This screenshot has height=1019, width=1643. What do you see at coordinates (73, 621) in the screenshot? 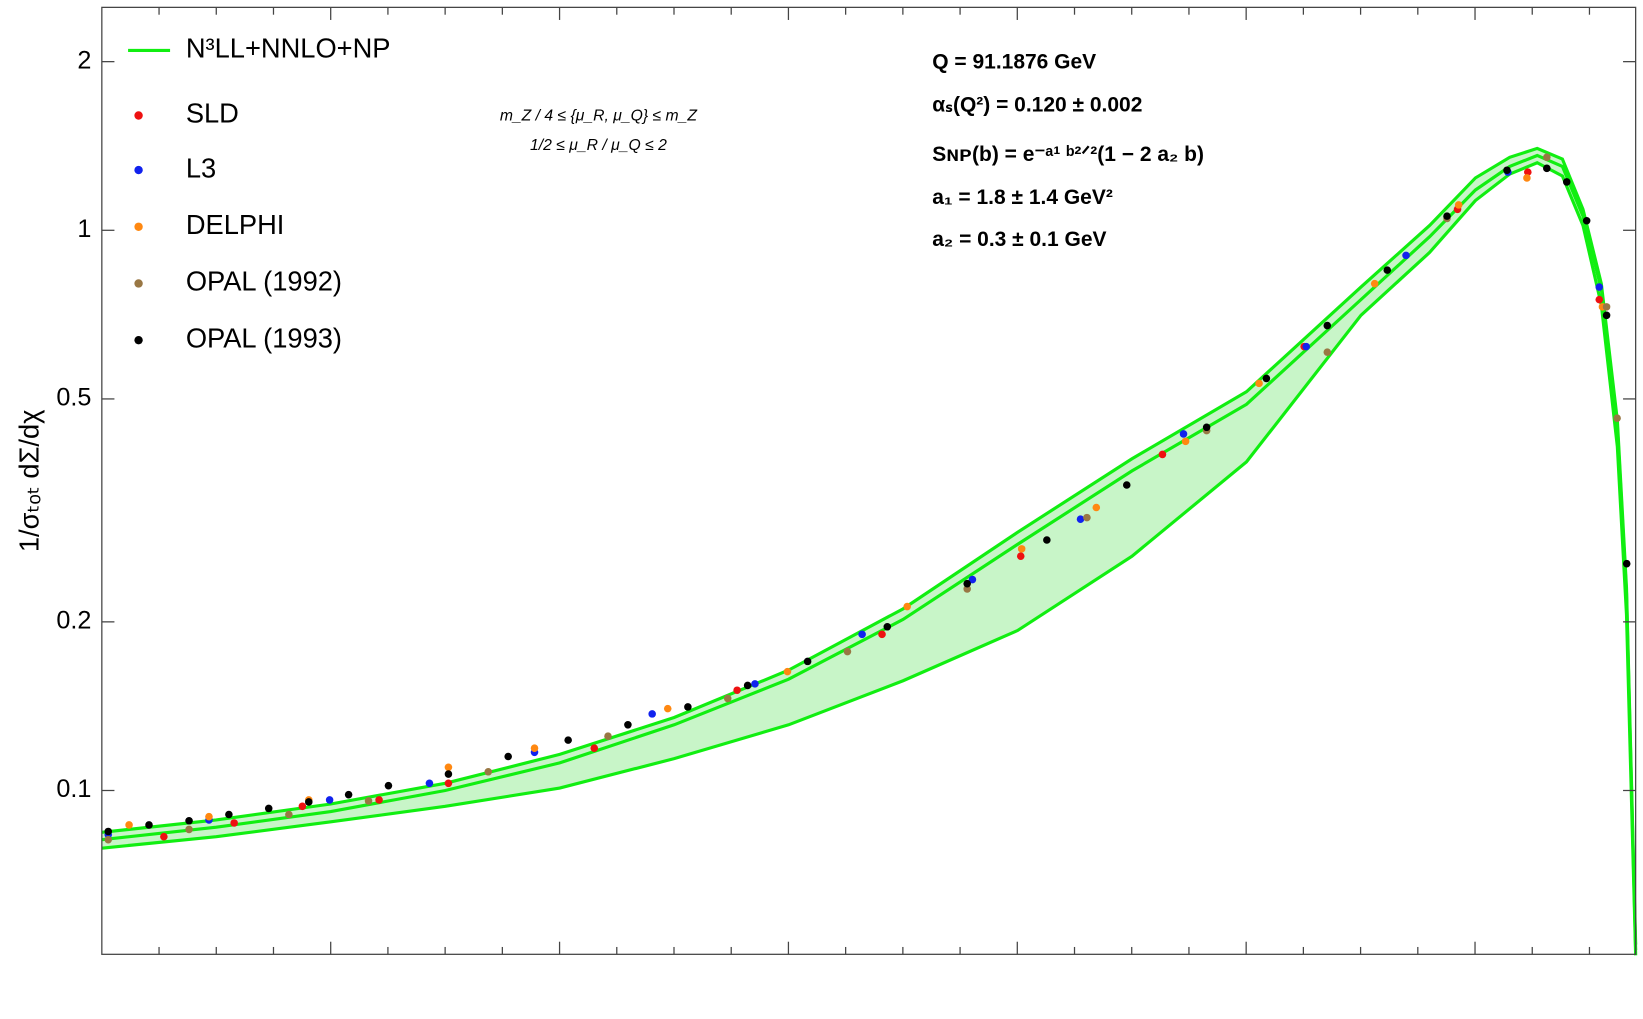
I see `y-tick-label: 0.2` at bounding box center [73, 621].